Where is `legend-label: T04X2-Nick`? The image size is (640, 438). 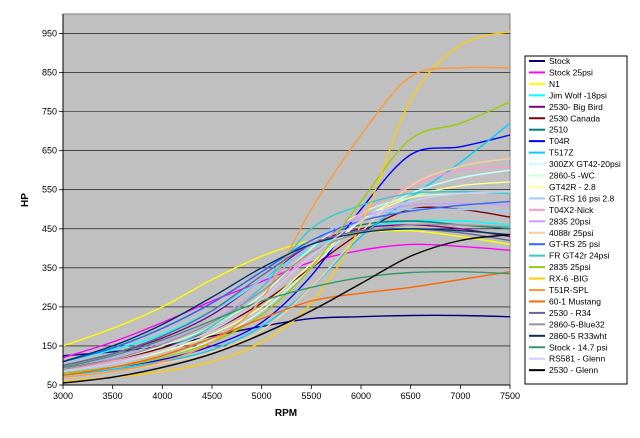
legend-label: T04X2-Nick is located at coordinates (571, 210).